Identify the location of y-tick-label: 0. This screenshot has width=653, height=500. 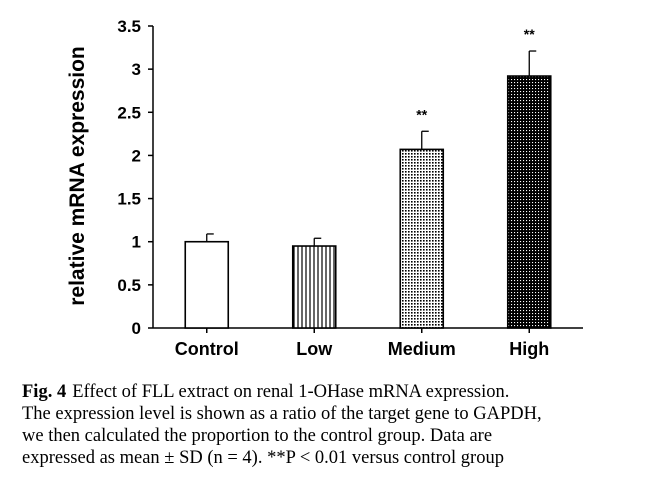
(136, 328).